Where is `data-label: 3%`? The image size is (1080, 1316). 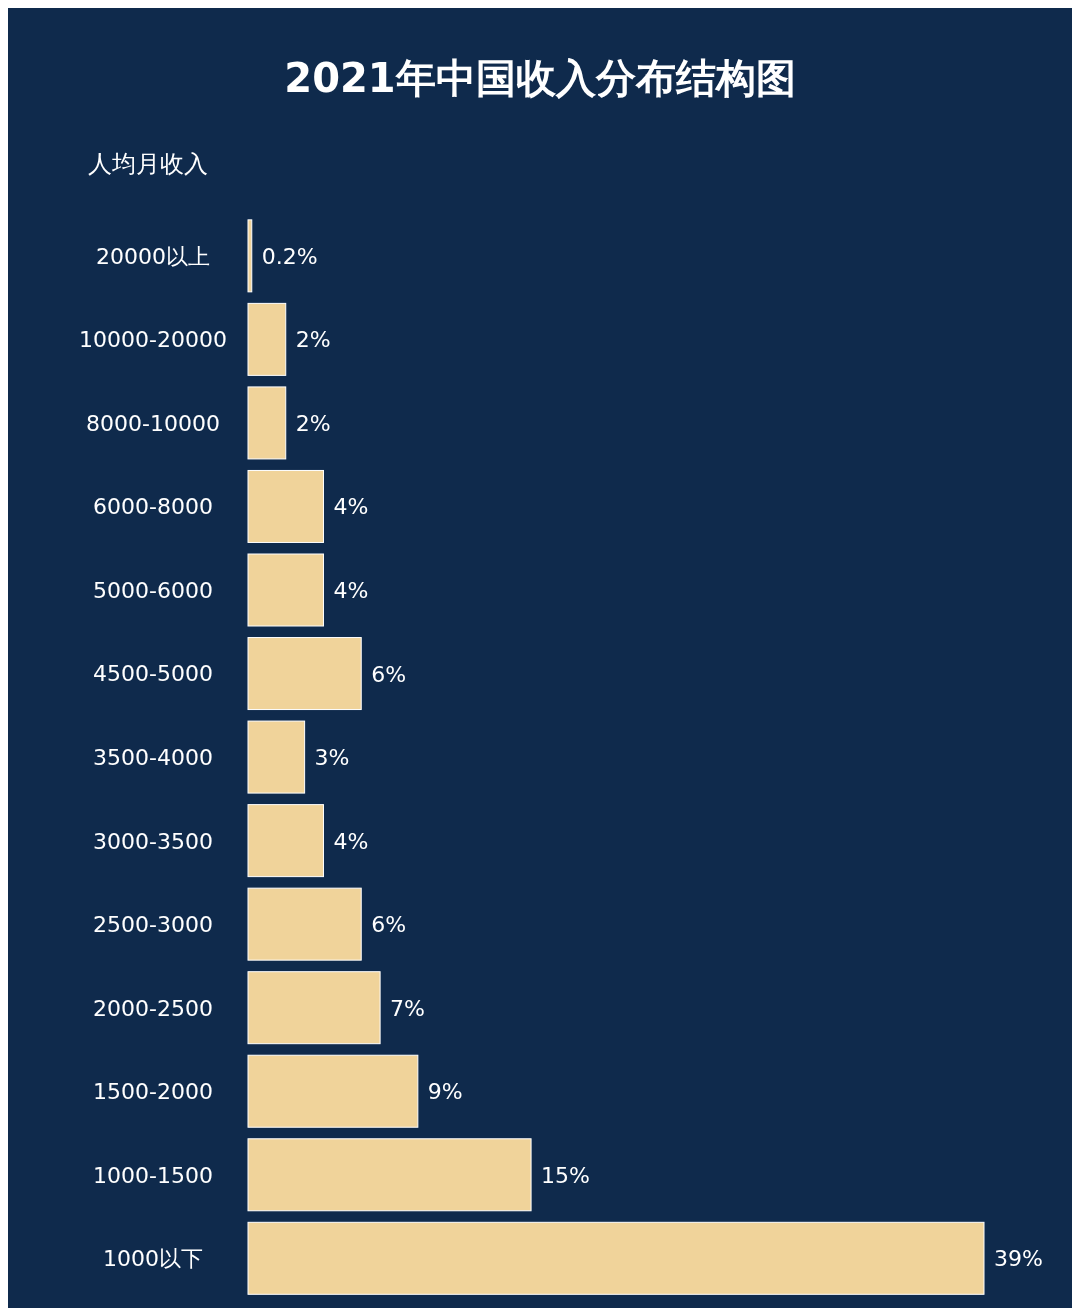 data-label: 3% is located at coordinates (332, 758).